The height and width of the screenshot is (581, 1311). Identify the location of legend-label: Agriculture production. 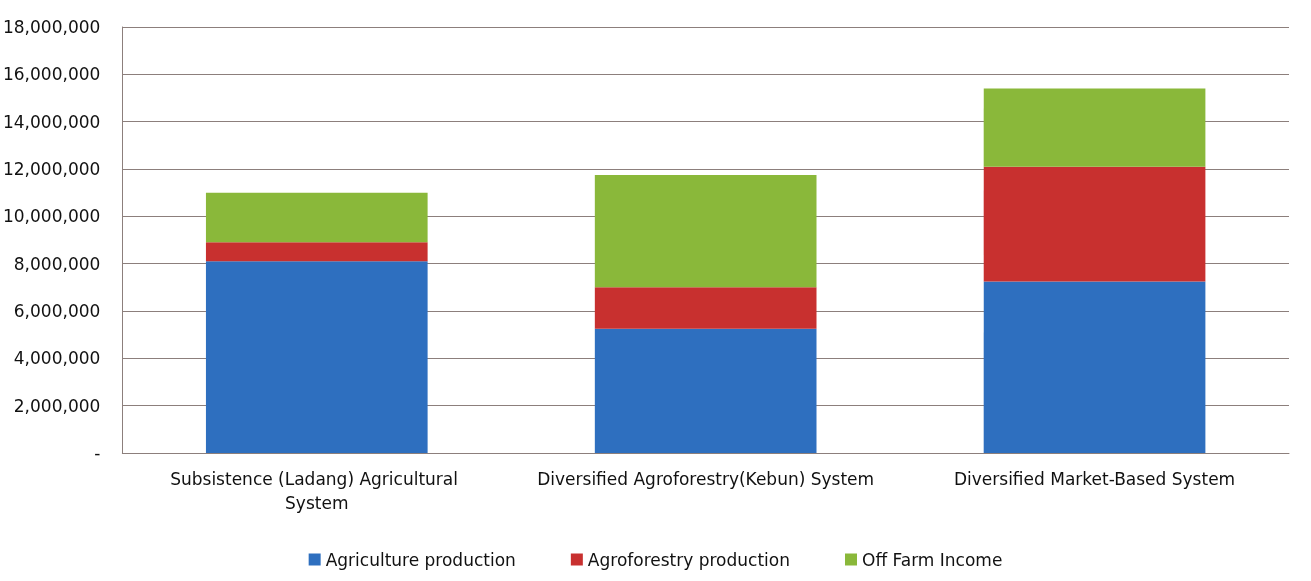
(420, 559).